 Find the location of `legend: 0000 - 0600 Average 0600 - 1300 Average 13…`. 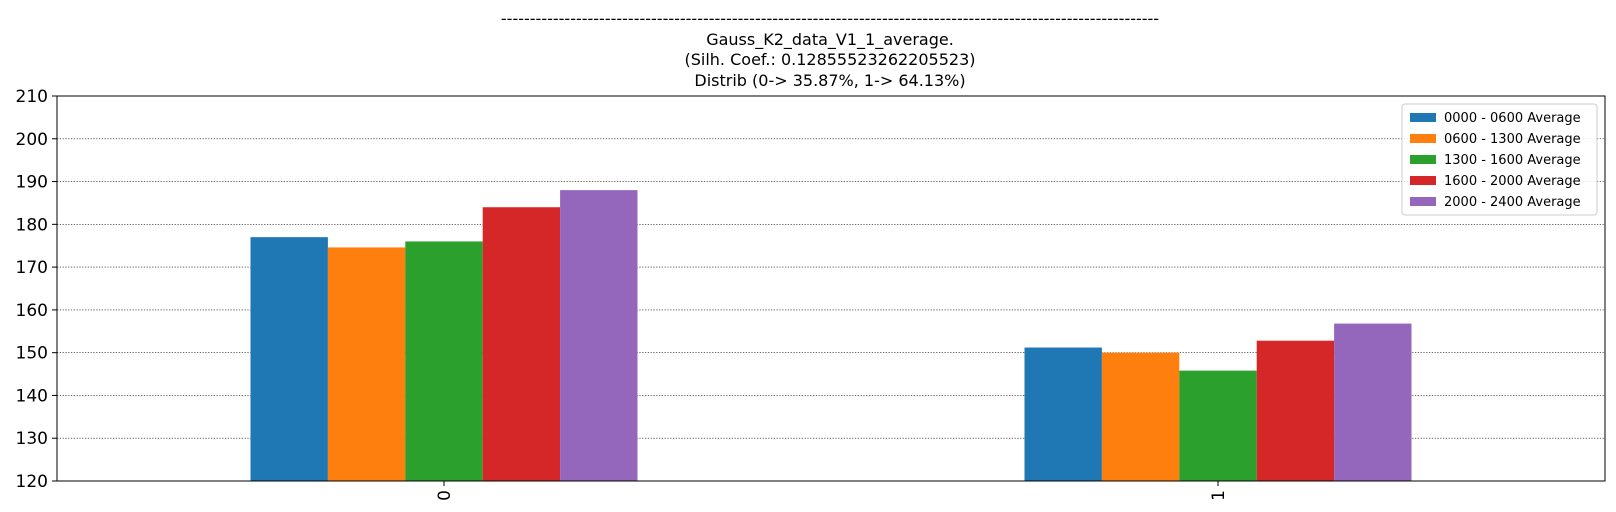

legend: 0000 - 0600 Average 0600 - 1300 Average 13… is located at coordinates (1499, 159).